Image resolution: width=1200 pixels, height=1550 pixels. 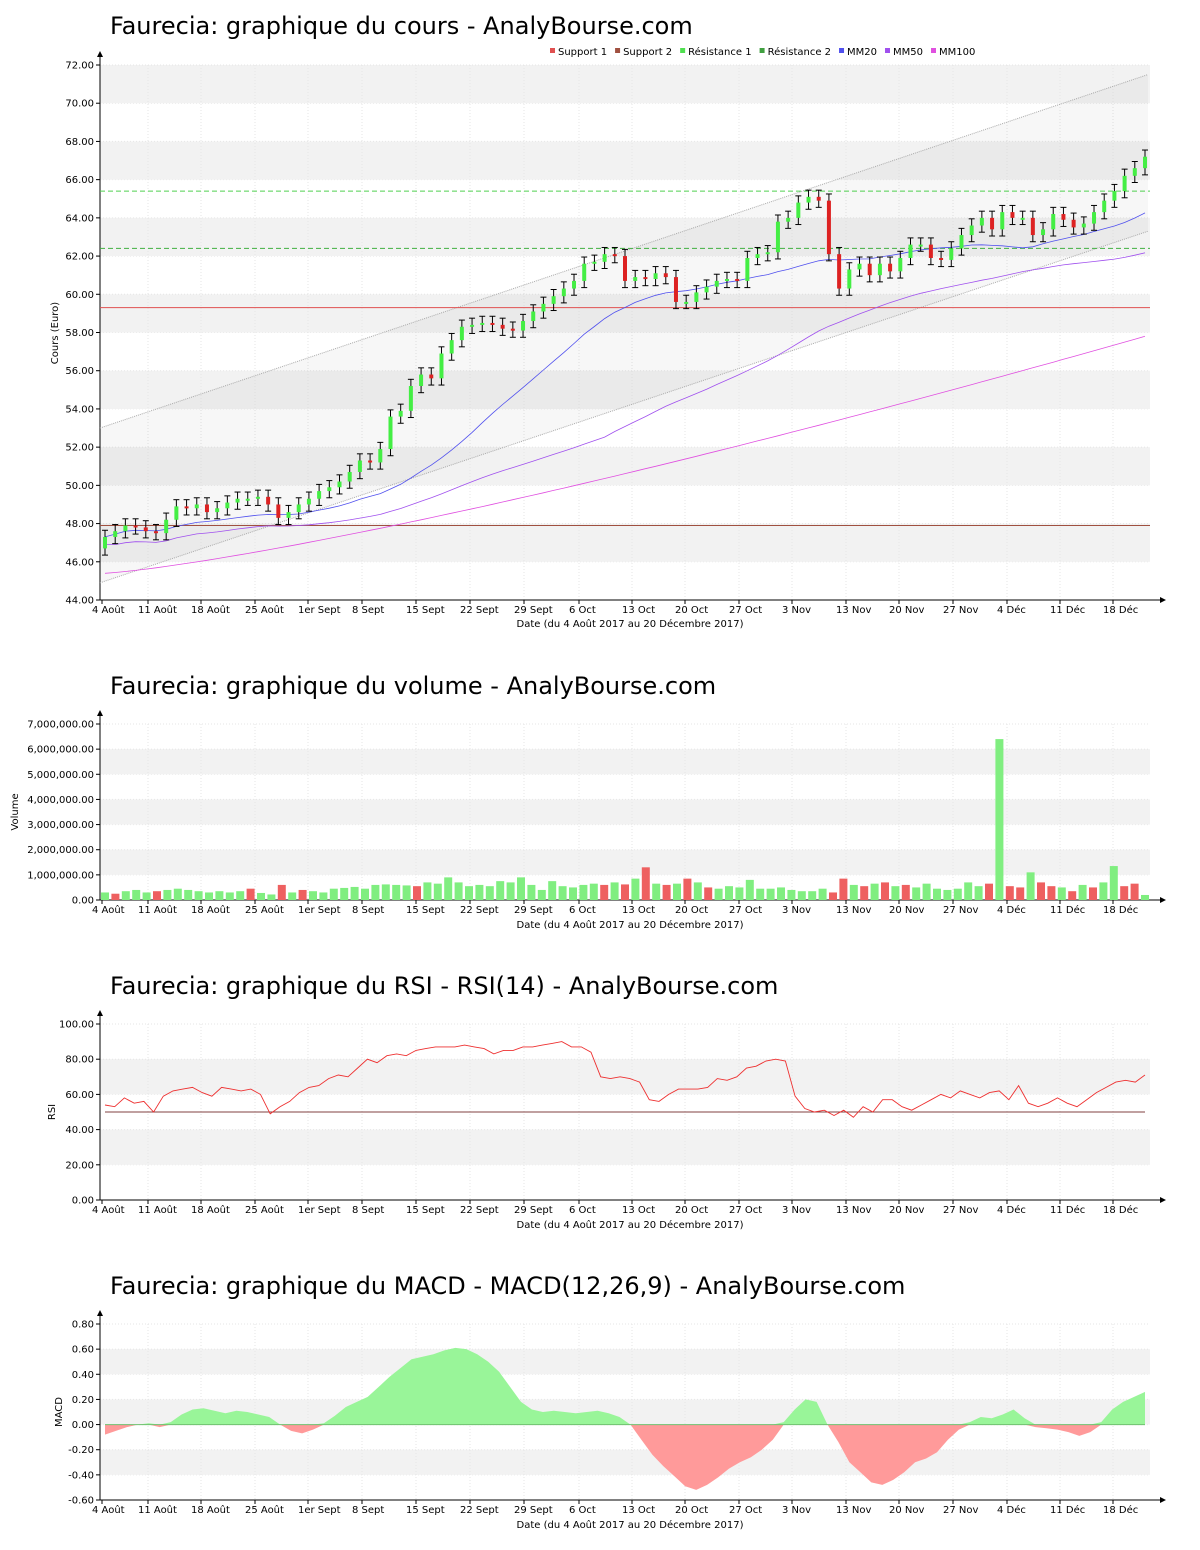 I want to click on y-tick-label: 68.00, so click(x=79, y=142).